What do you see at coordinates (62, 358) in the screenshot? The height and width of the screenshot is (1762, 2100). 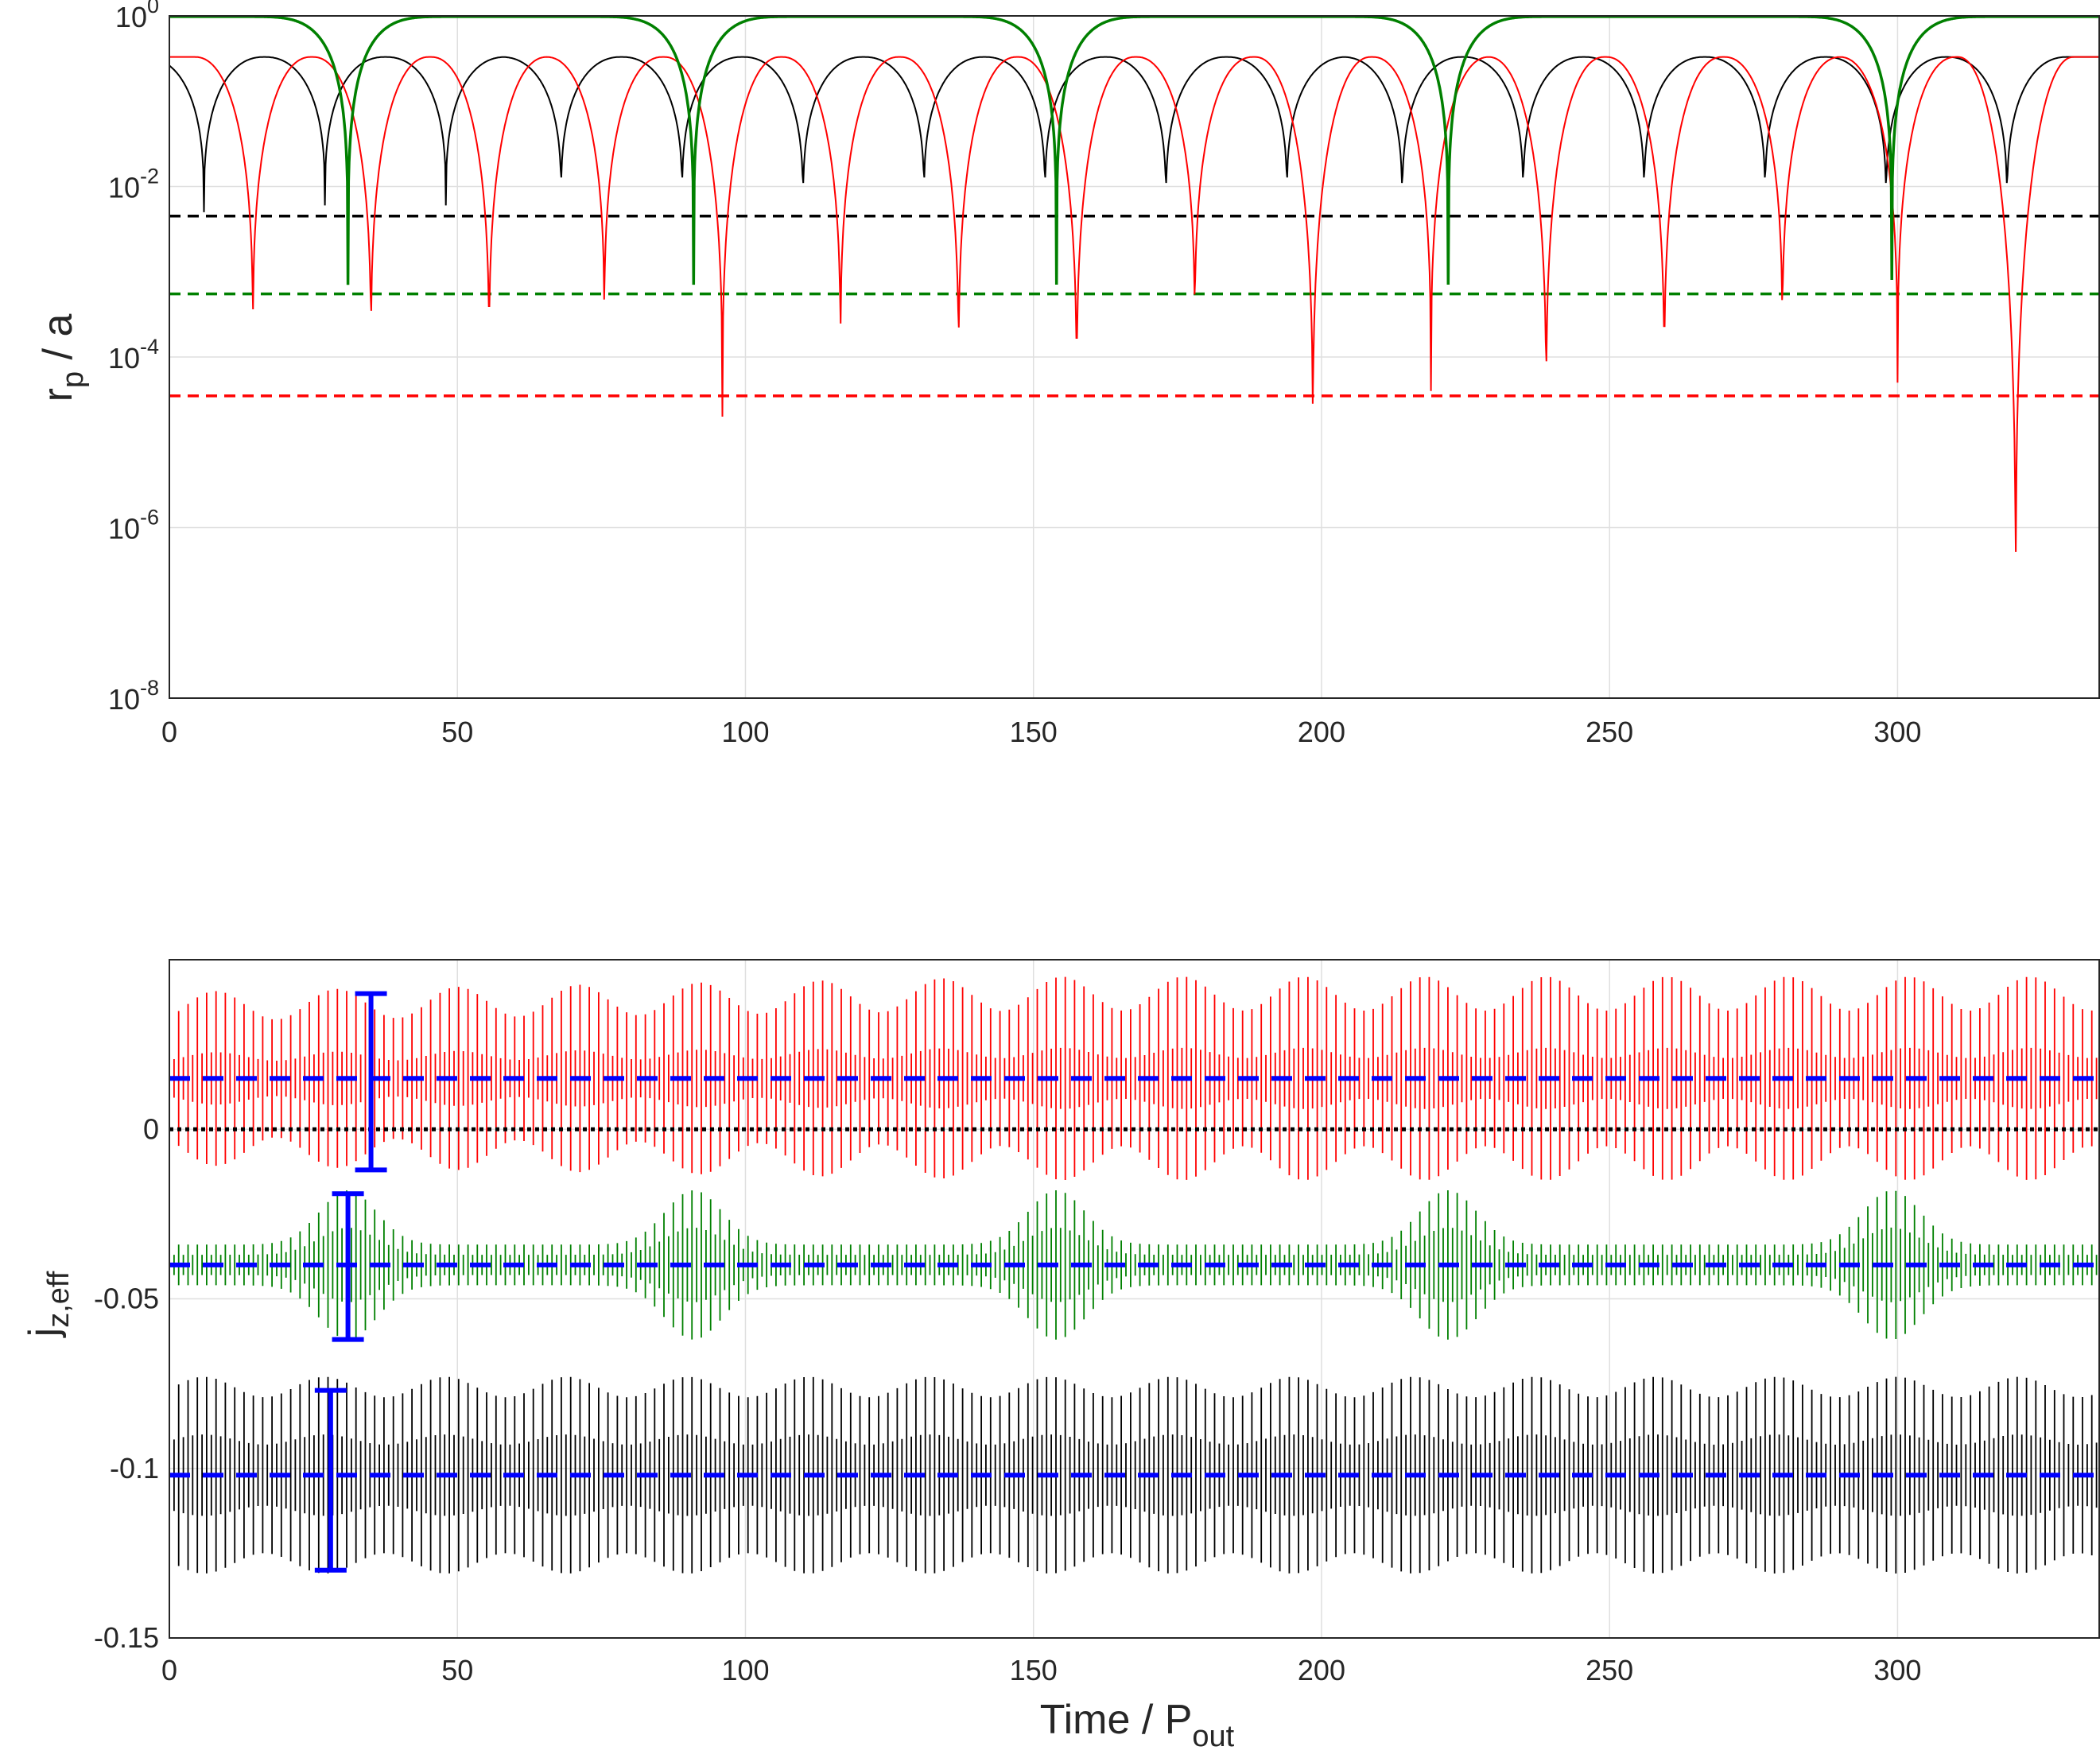 I see `top-y-axis-label: rp / a` at bounding box center [62, 358].